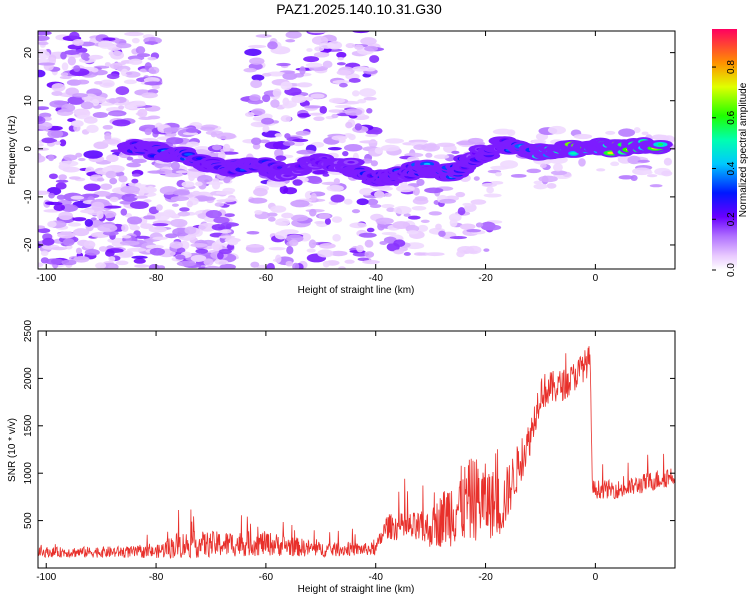 The width and height of the screenshot is (750, 600). I want to click on spectrogram-x-tick-label: -20, so click(485, 278).